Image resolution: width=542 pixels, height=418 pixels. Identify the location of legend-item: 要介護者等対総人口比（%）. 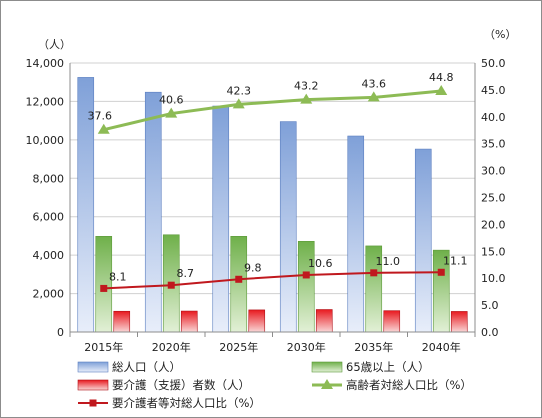
(169, 403).